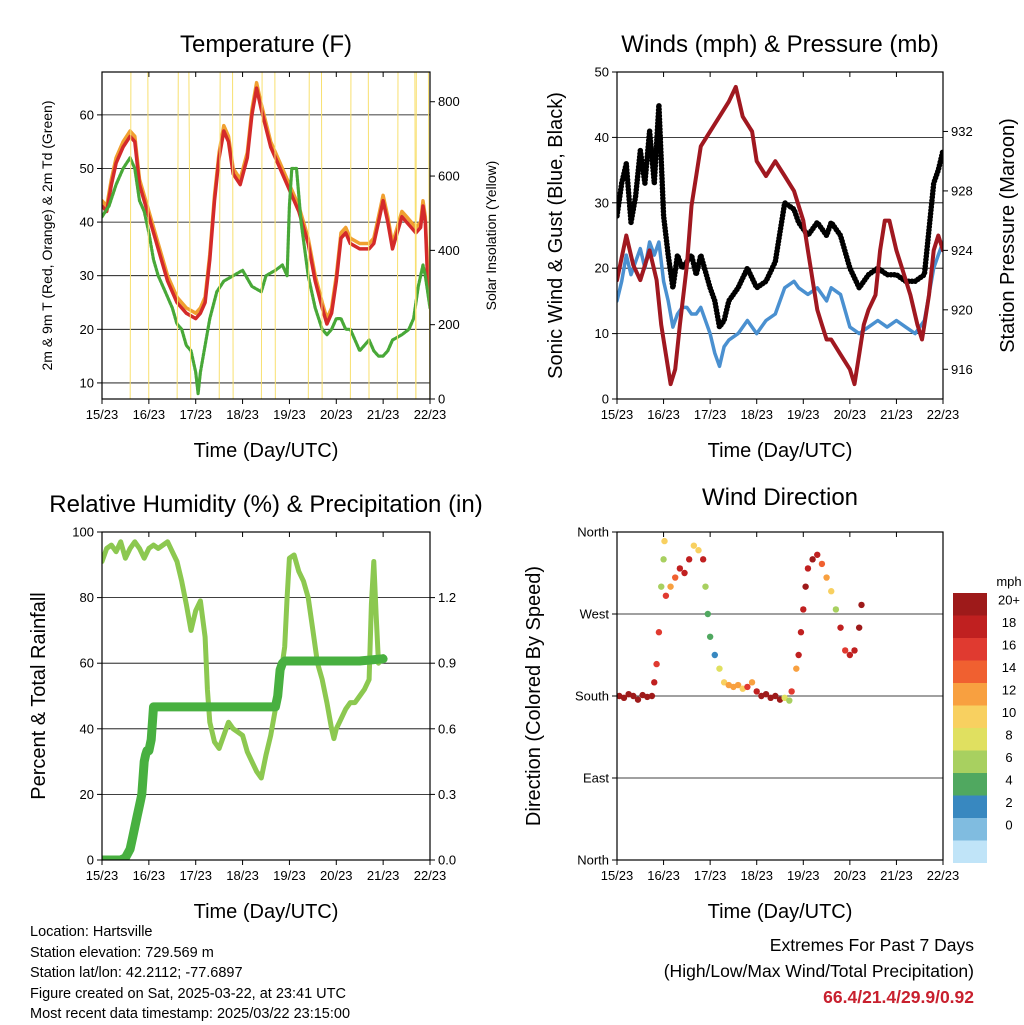  Describe the element at coordinates (447, 728) in the screenshot. I see `y-right-tick-label: 0.6` at that location.